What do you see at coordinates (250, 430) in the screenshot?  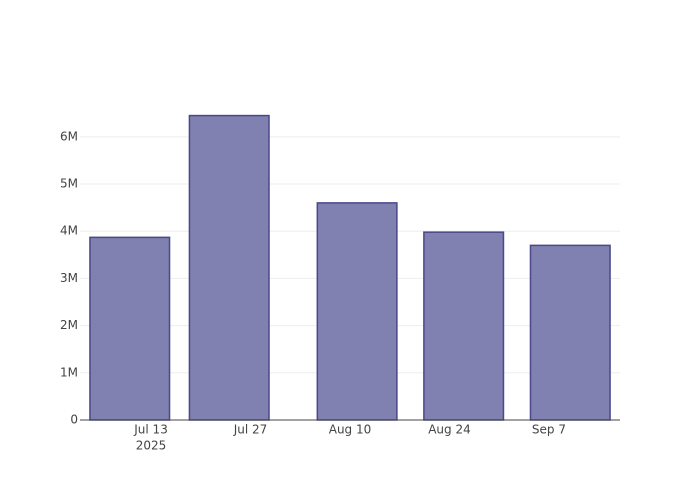 I see `x-tick-label: Jul 27` at bounding box center [250, 430].